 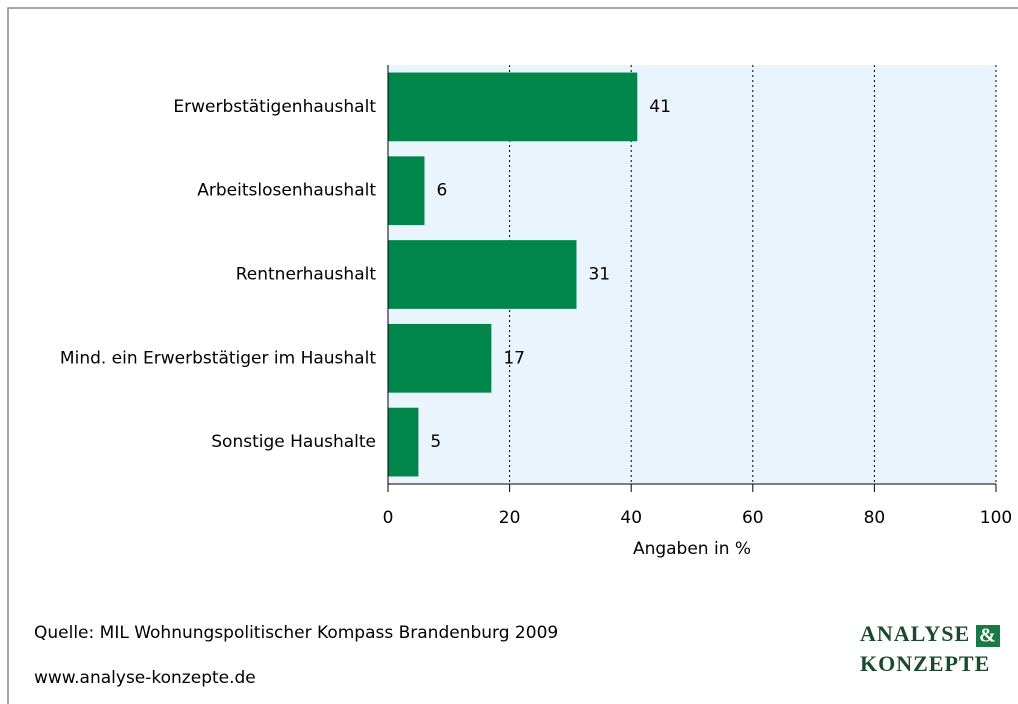 I want to click on y-tick-label: Rentnerhaushalt, so click(x=306, y=275).